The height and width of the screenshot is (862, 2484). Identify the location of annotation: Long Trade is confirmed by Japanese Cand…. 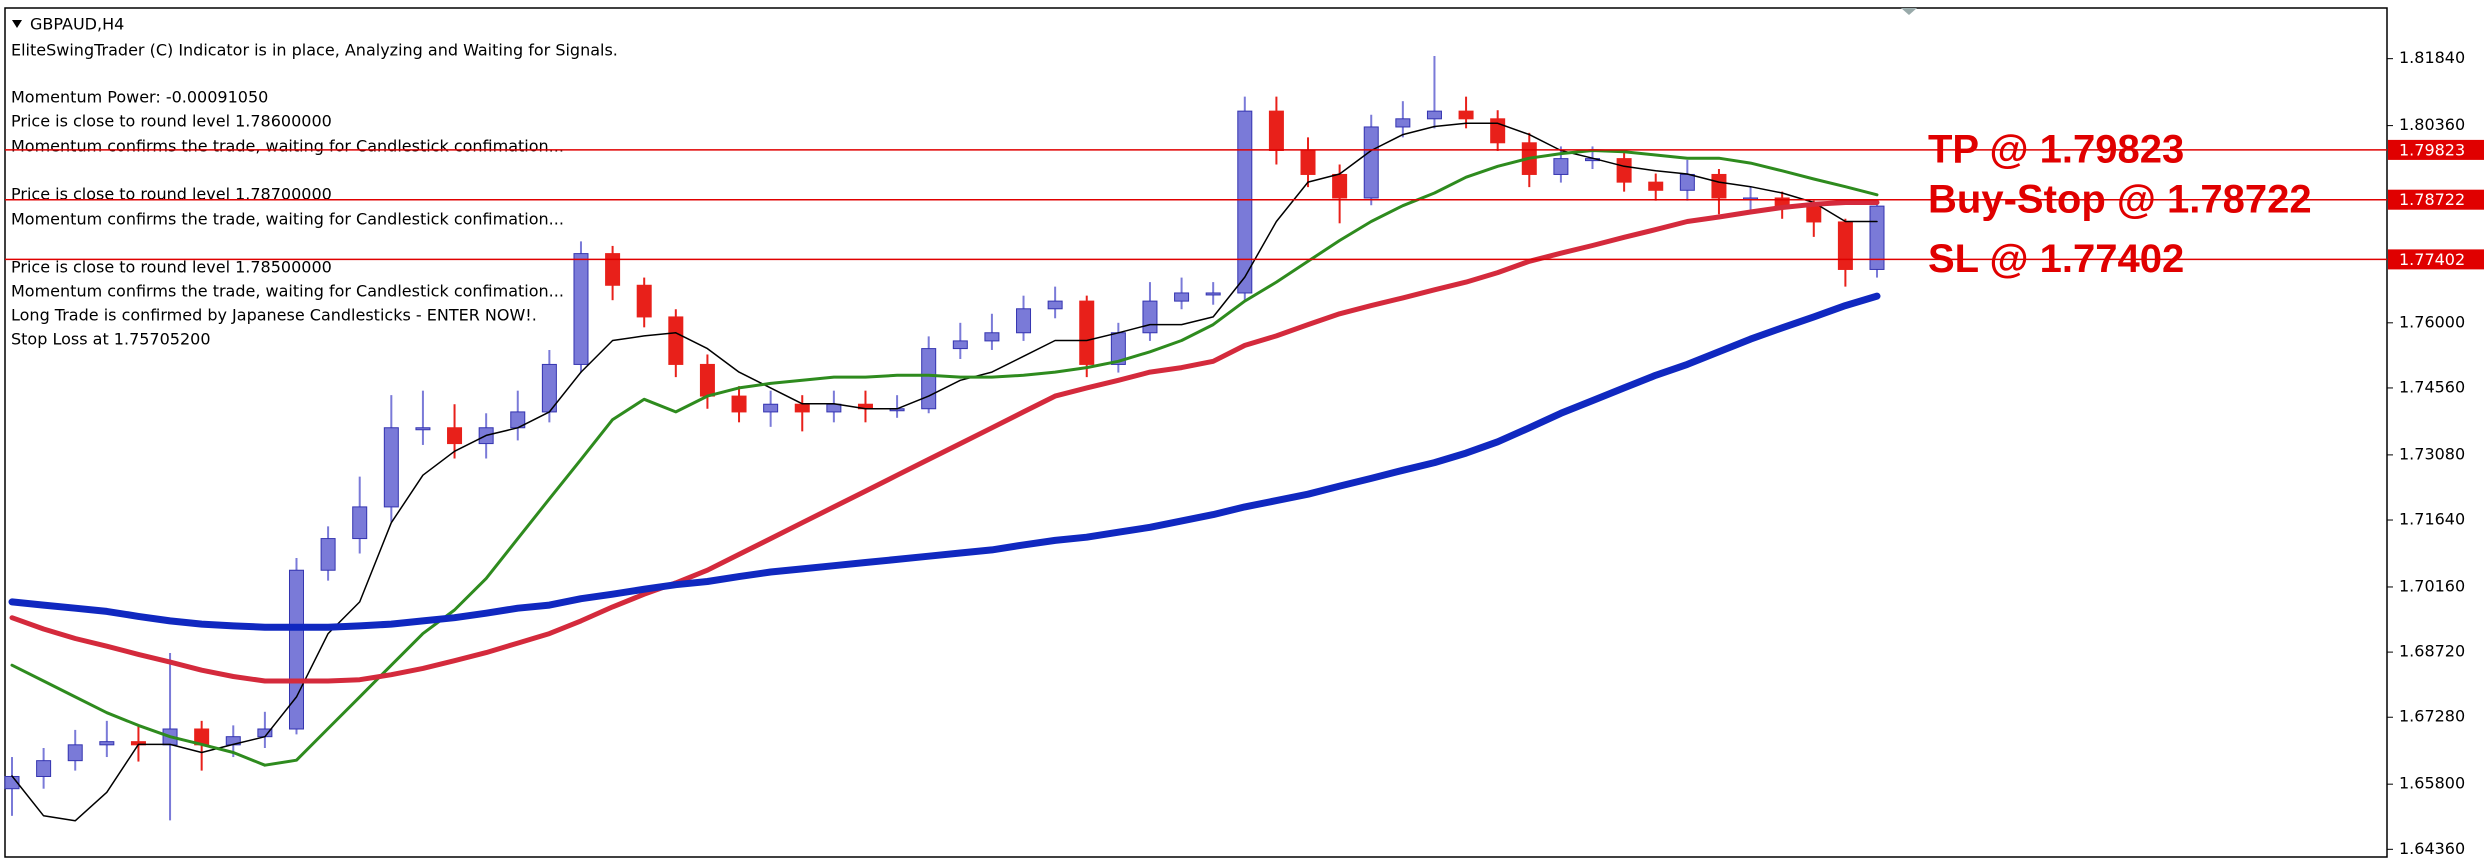
(274, 315).